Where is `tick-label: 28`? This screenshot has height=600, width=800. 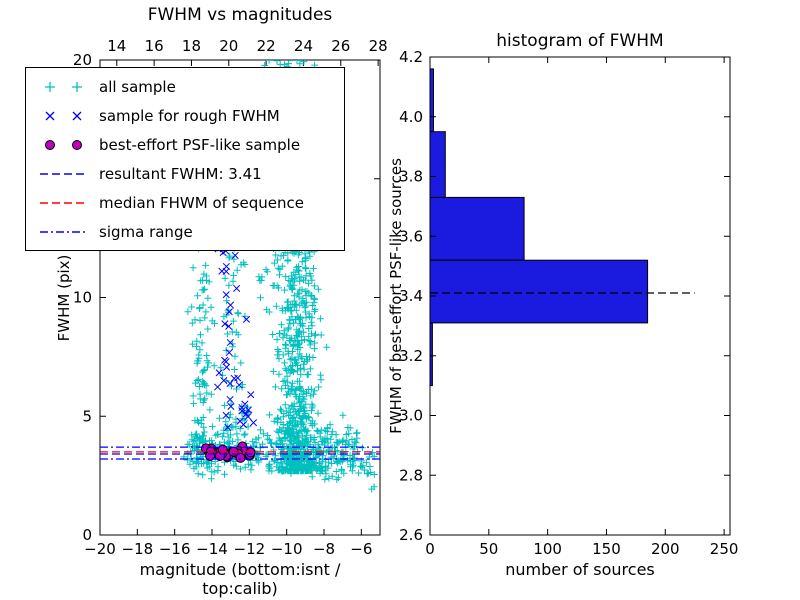
tick-label: 28 is located at coordinates (378, 46).